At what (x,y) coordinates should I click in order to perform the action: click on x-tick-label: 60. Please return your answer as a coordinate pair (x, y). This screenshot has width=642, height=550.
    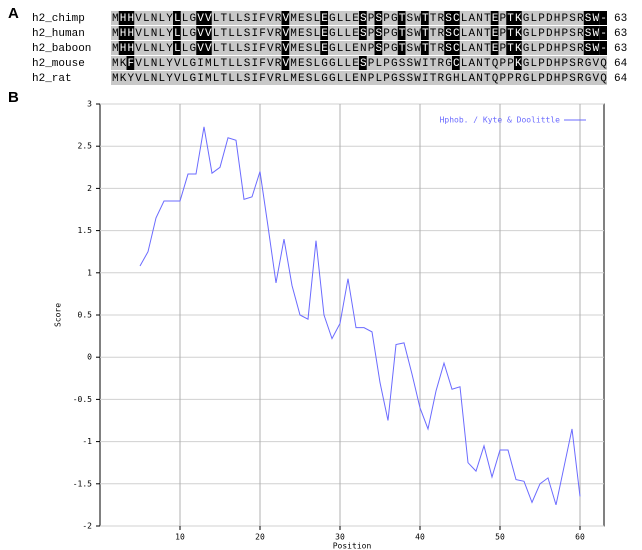
    Looking at the image, I should click on (580, 537).